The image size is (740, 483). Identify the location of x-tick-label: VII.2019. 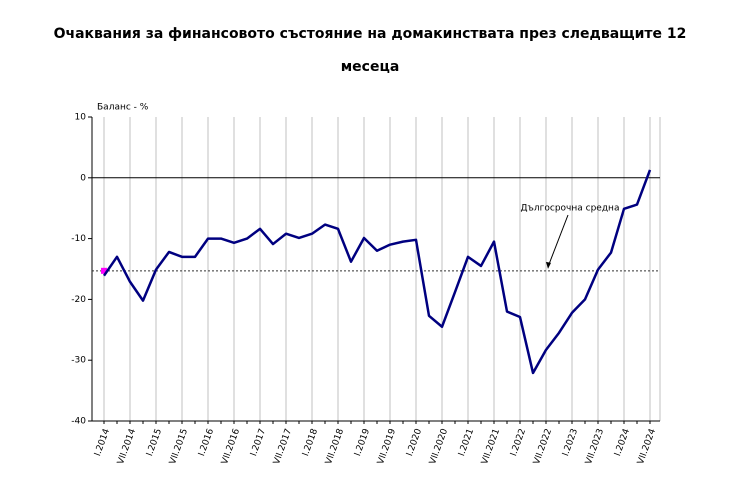
(387, 446).